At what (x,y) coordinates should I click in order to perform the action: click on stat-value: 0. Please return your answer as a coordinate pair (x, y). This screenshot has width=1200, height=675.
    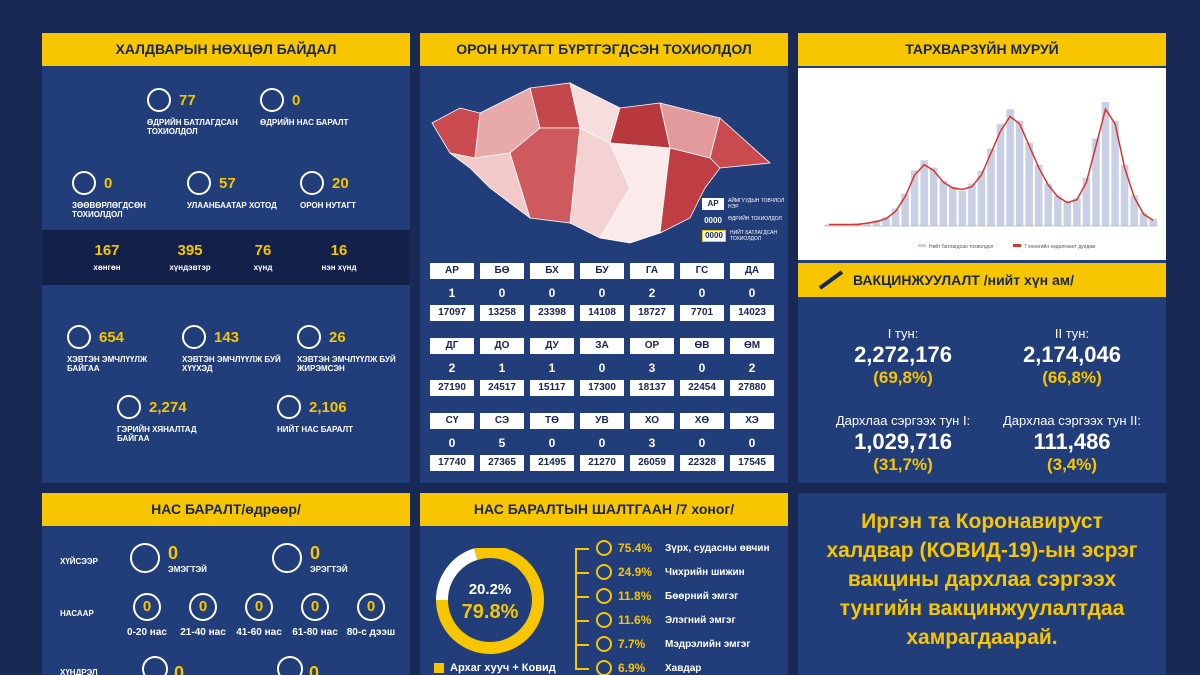
    Looking at the image, I should click on (296, 100).